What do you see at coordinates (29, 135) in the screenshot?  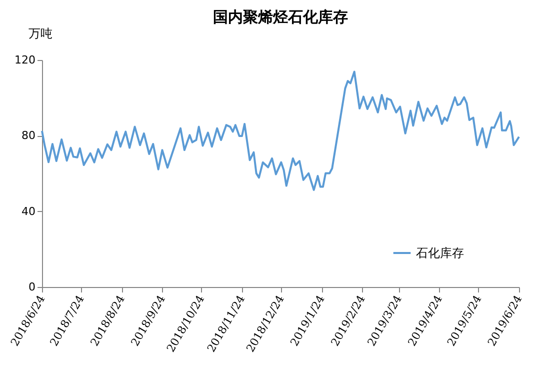 I see `y-tick-label: 80` at bounding box center [29, 135].